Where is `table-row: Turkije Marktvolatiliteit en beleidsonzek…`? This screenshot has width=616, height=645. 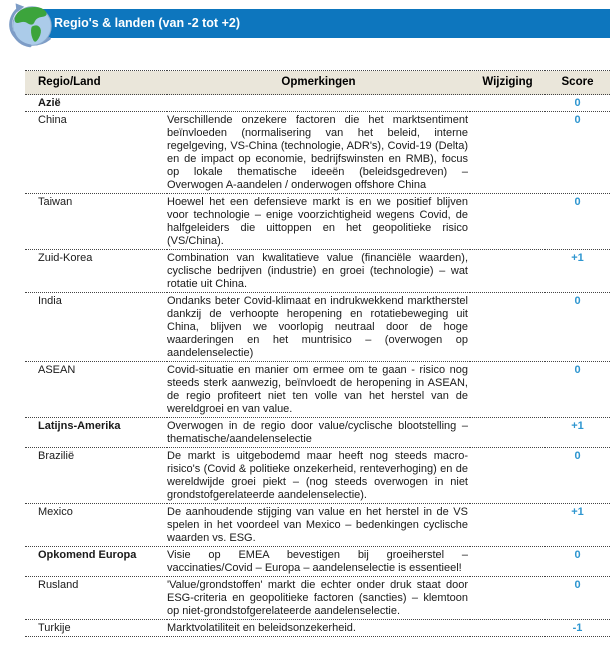
table-row: Turkije Marktvolatiliteit en beleidsonzek… is located at coordinates (317, 628).